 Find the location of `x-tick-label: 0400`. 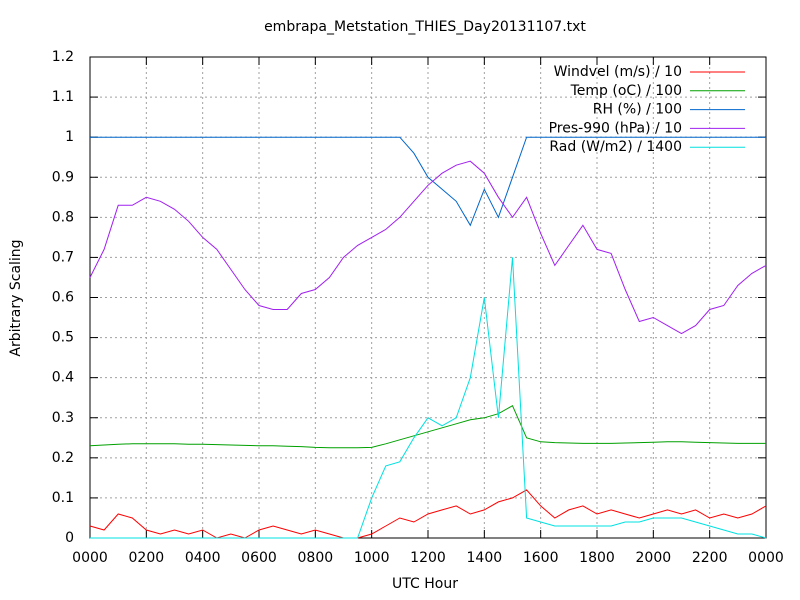

x-tick-label: 0400 is located at coordinates (203, 558).